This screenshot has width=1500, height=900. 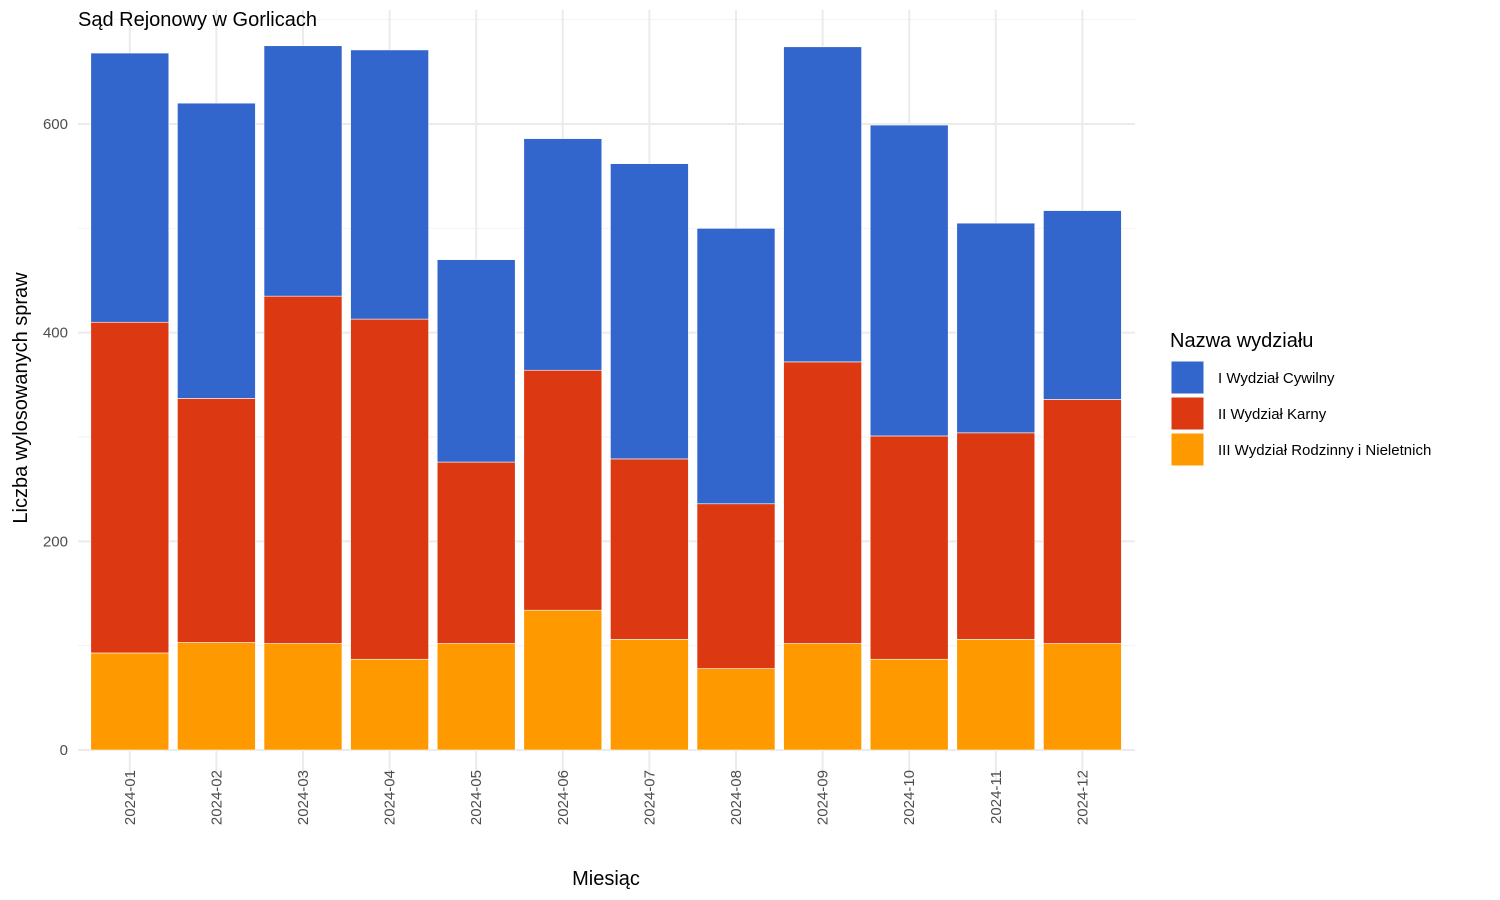 I want to click on legend-label: I Wydział Cywilny, so click(x=1276, y=378).